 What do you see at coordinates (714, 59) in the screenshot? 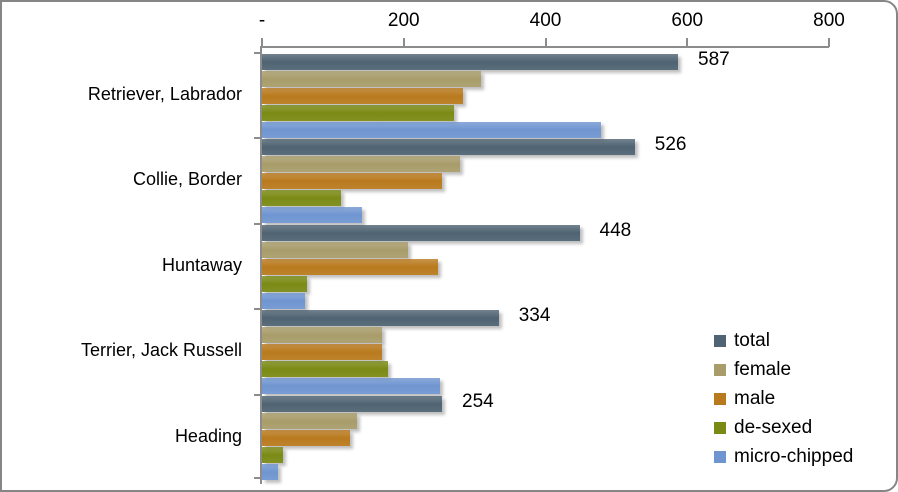
I see `data-label-total: 587` at bounding box center [714, 59].